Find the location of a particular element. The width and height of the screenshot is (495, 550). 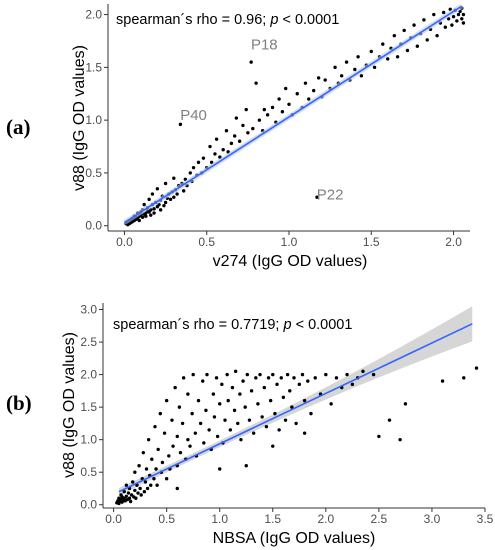

panel-a-y-tick-label: 1.0 is located at coordinates (93, 120).